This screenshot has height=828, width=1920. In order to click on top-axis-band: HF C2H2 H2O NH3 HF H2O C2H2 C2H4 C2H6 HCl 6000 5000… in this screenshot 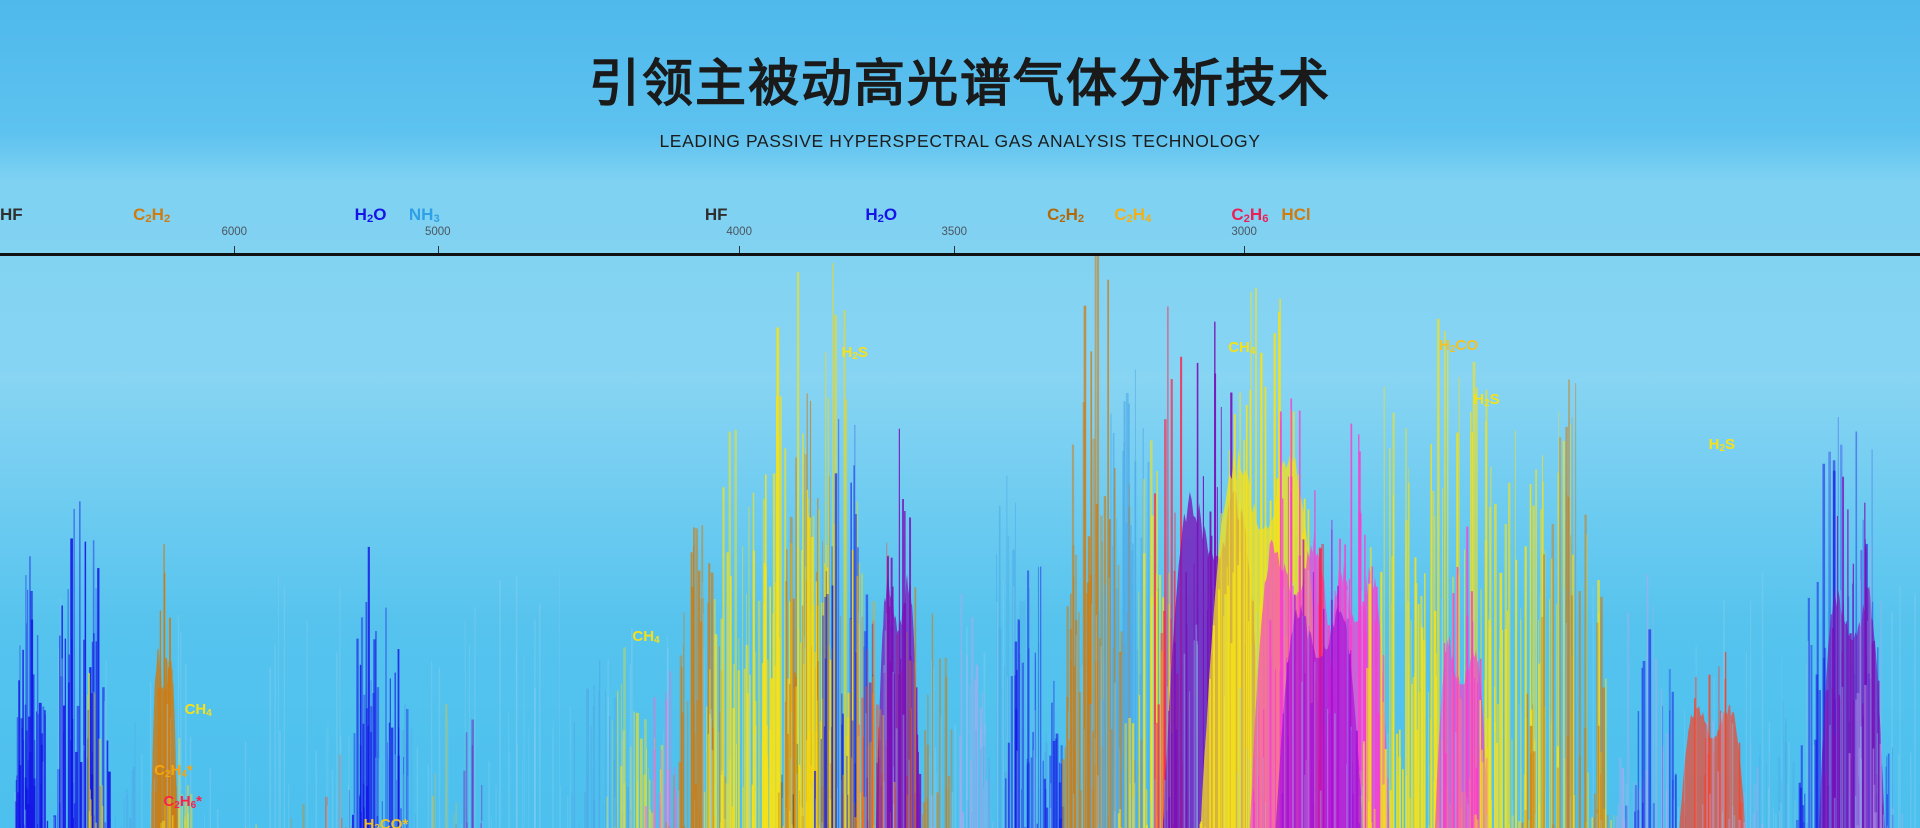, I will do `click(960, 229)`.